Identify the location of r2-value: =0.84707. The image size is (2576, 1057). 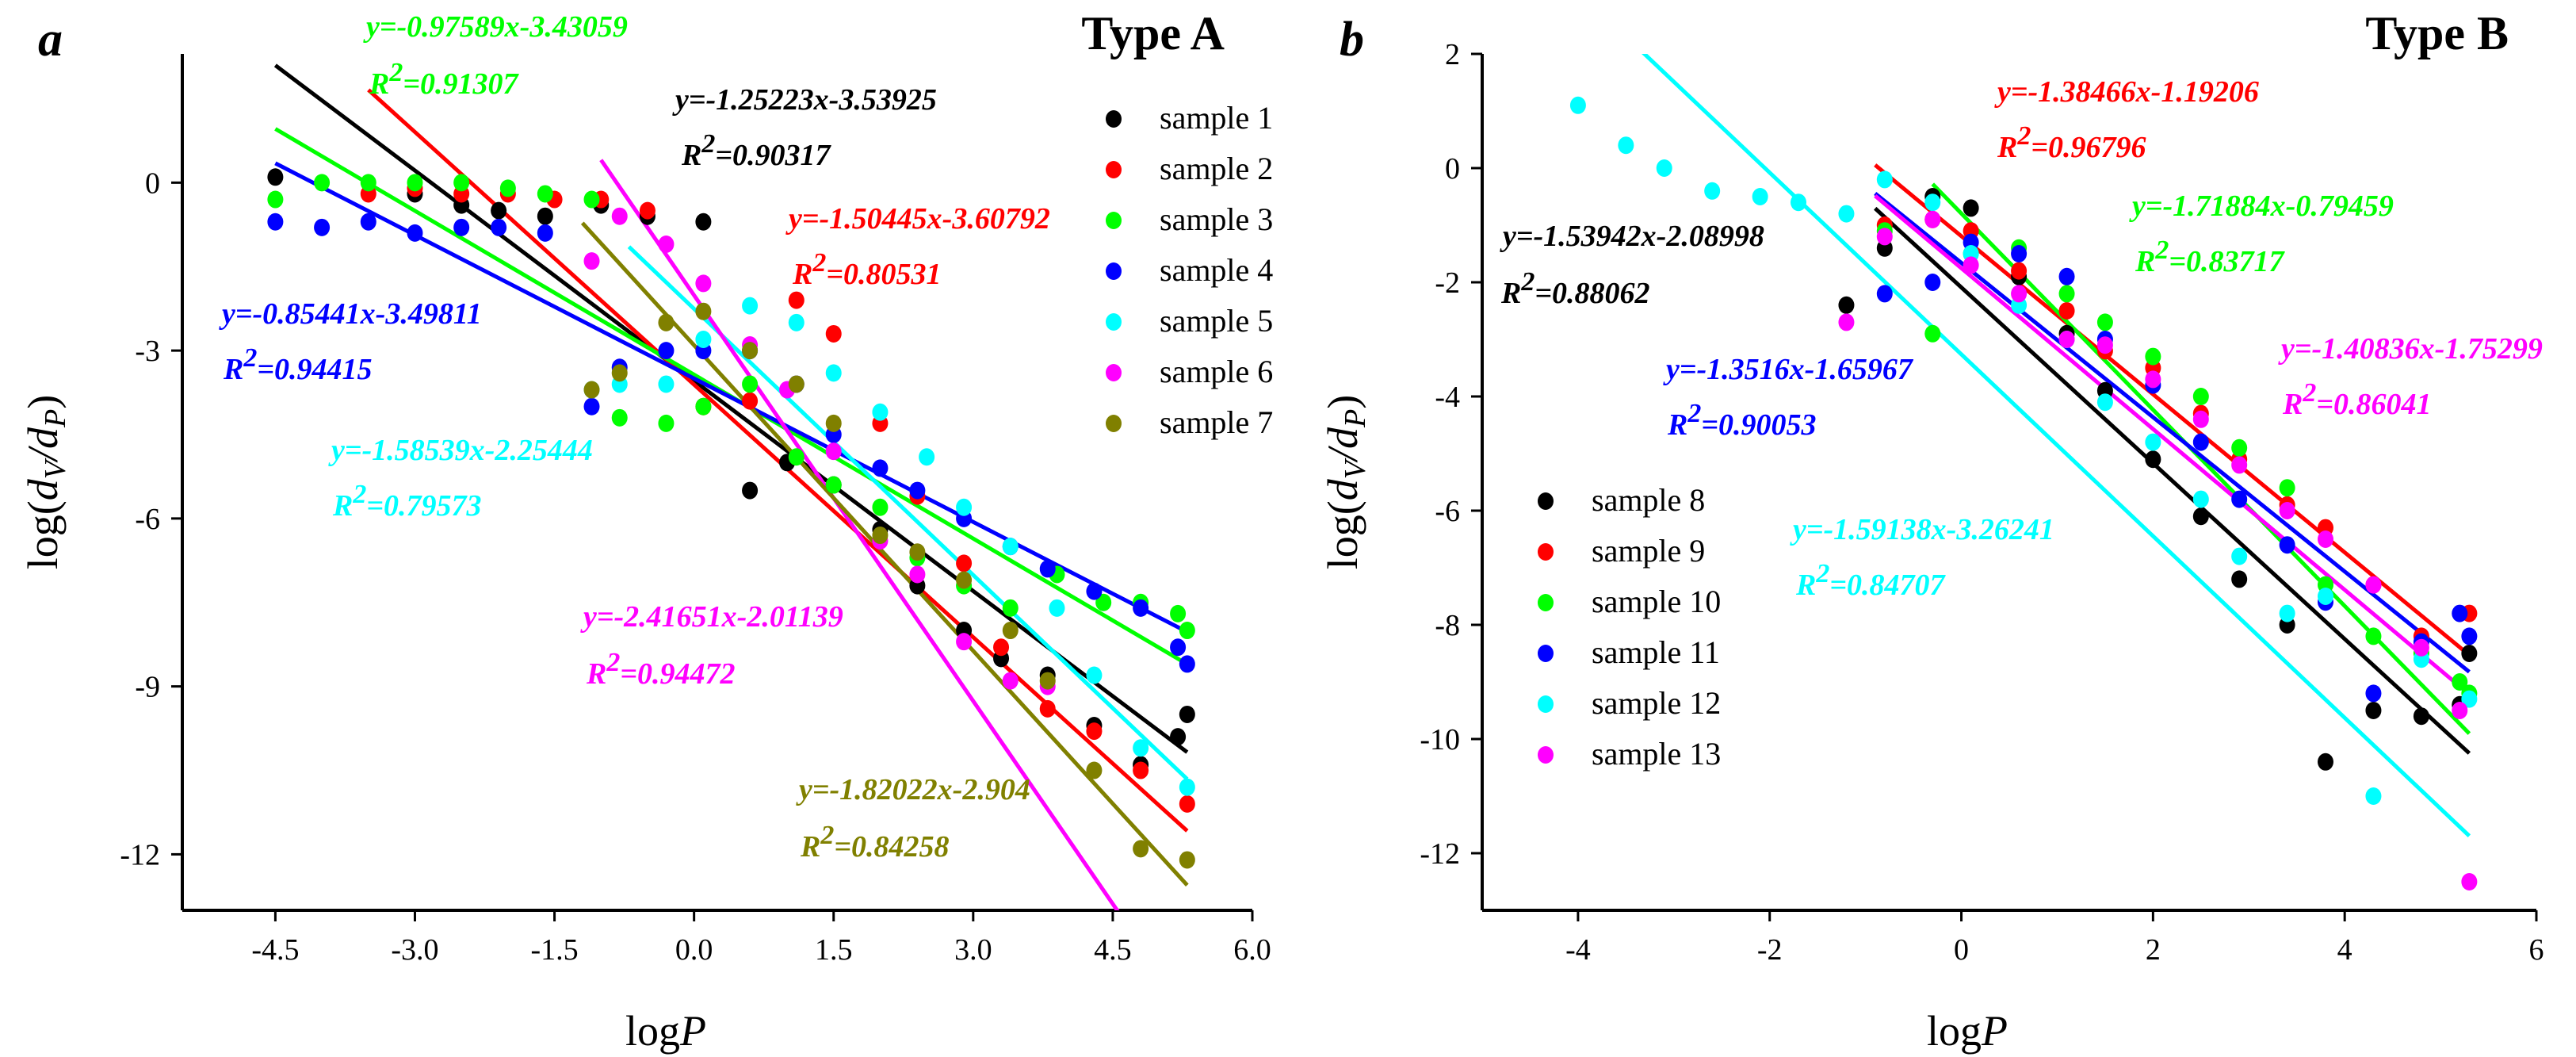
(1887, 585).